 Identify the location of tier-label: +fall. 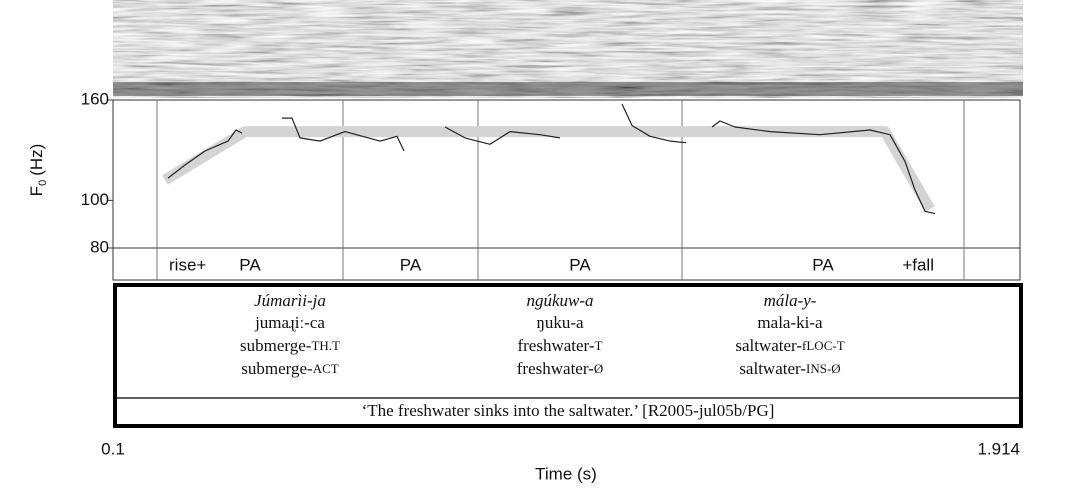
(918, 264).